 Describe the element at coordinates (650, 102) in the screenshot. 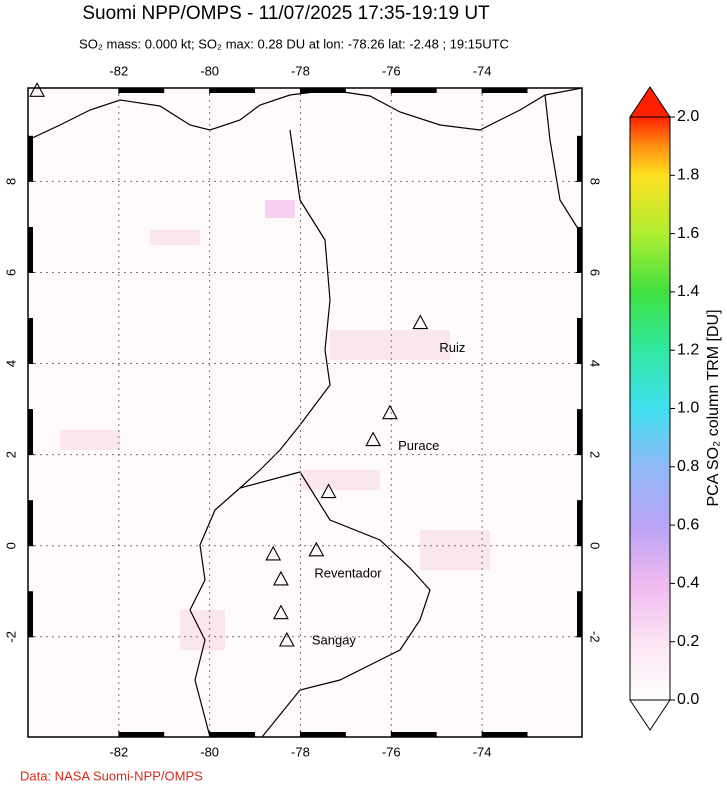

I see `colorbar-max-arrow` at that location.